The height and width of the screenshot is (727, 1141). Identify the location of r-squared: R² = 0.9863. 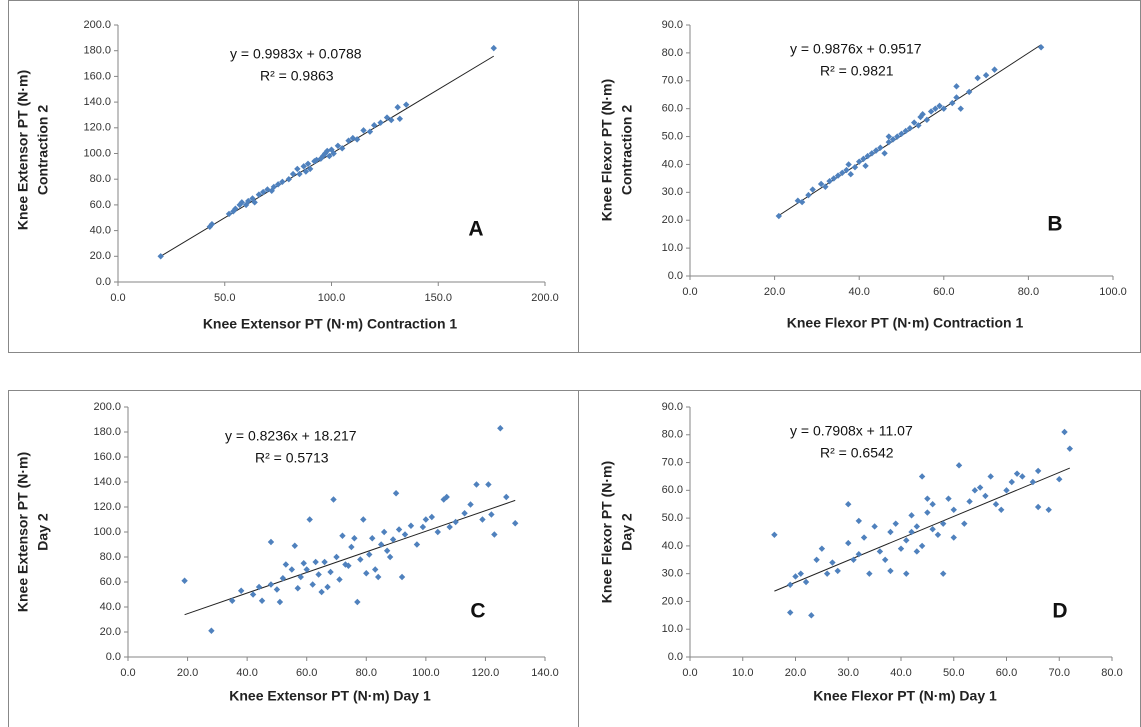
(297, 76).